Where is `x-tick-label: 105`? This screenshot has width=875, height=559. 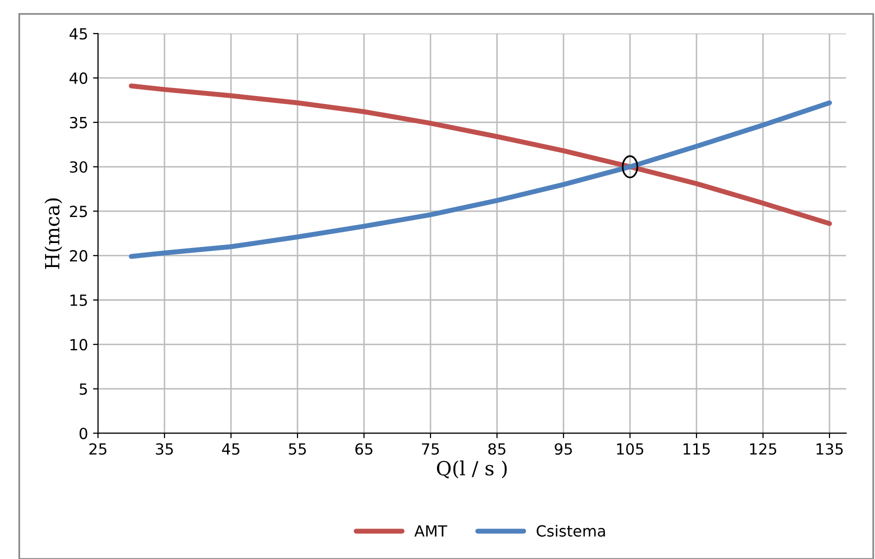
x-tick-label: 105 is located at coordinates (630, 449).